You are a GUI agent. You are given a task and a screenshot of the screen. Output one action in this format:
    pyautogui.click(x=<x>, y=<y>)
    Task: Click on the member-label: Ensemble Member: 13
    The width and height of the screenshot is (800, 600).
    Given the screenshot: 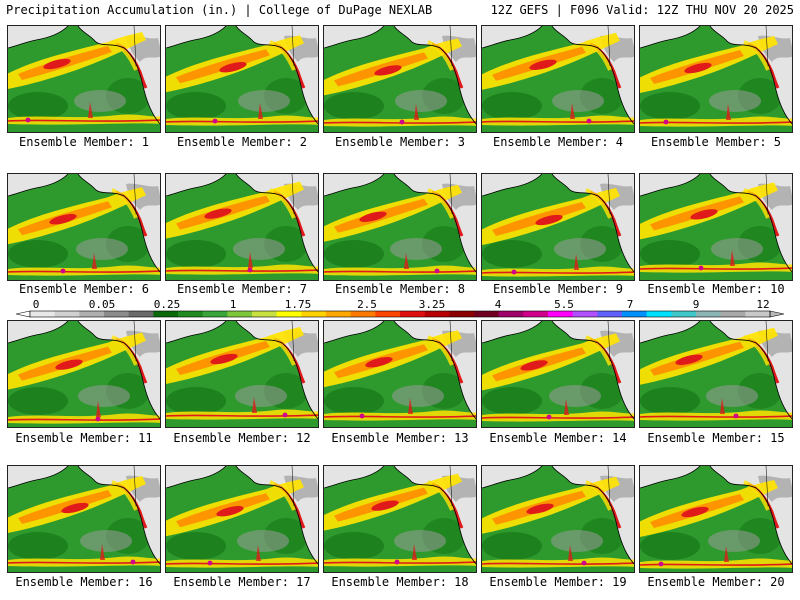 What is the action you would take?
    pyautogui.click(x=400, y=438)
    